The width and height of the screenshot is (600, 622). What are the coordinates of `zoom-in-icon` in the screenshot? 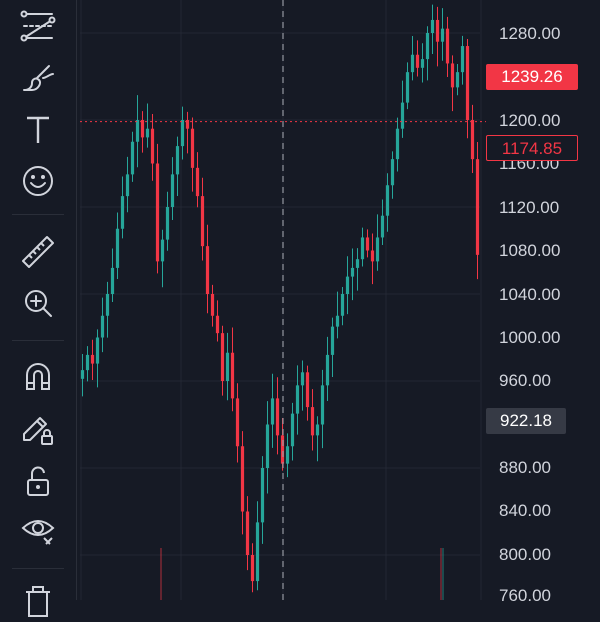 It's located at (38, 303).